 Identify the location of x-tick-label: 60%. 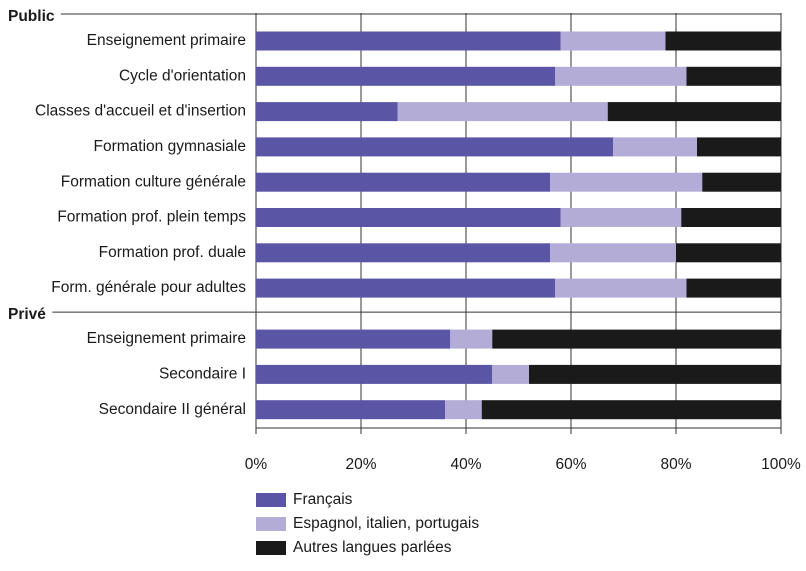
(570, 464).